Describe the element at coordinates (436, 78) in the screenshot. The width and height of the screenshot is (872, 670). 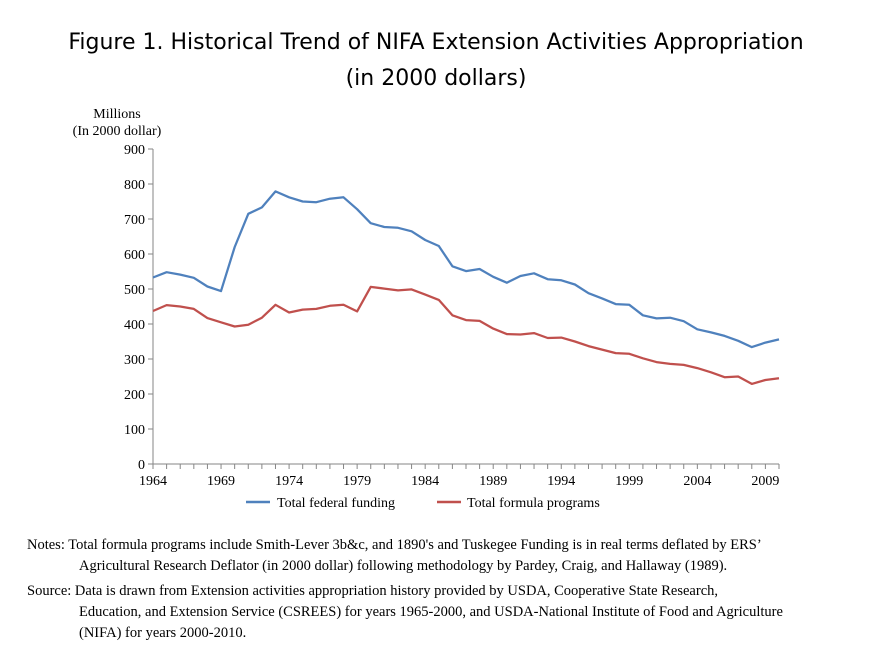
I see `chart-subtitle: (in 2000 dollars)` at that location.